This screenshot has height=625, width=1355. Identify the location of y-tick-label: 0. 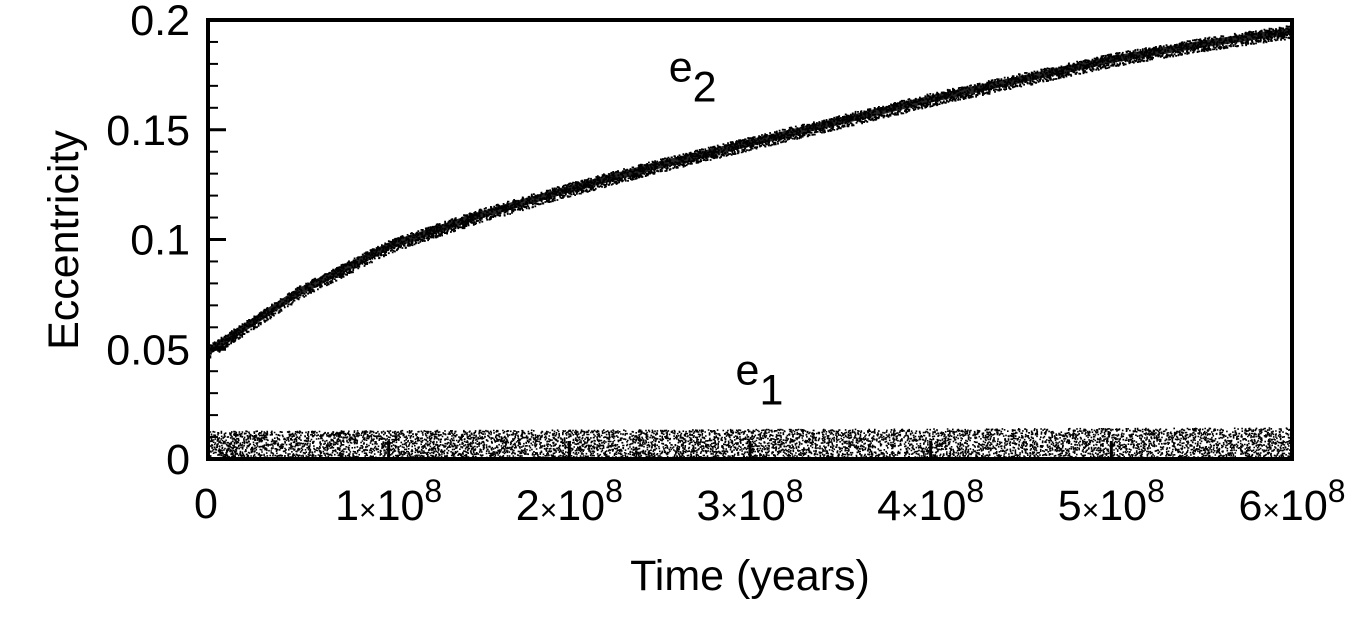
(178, 460).